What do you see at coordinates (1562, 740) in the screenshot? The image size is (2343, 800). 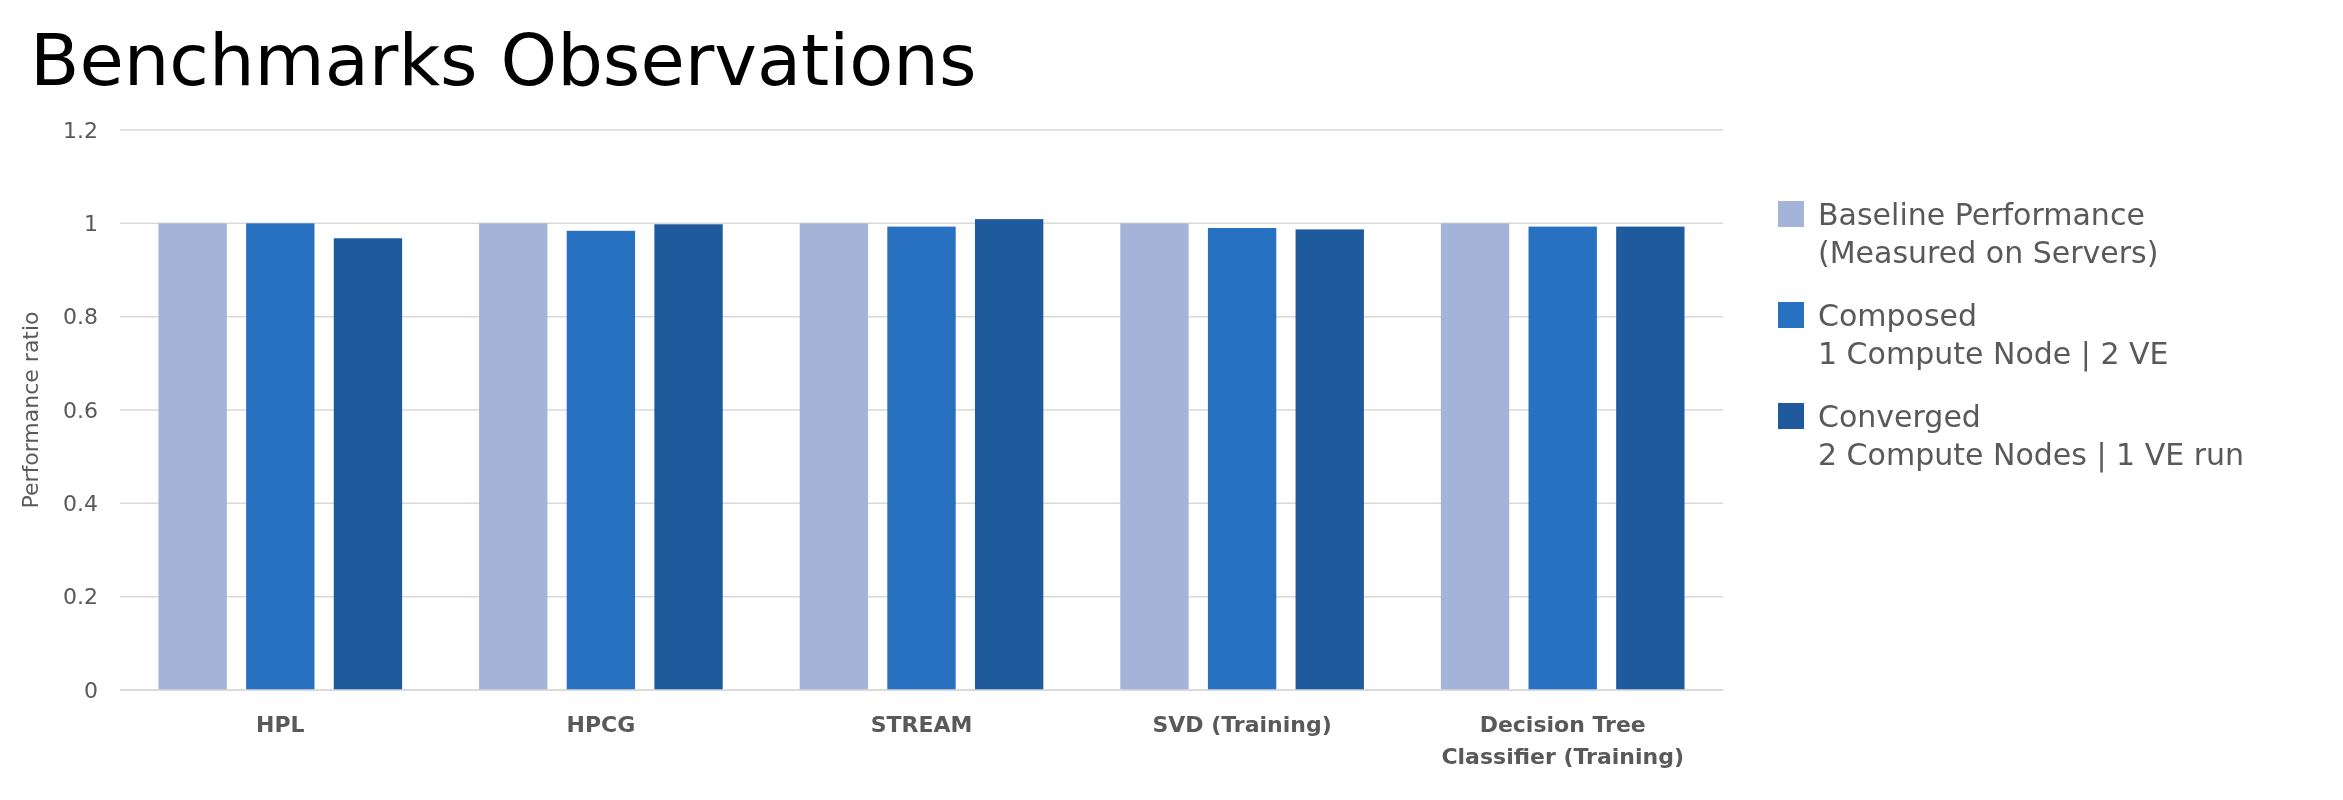 I see `x-tick-label: Decision Tree Classifier (Training)` at bounding box center [1562, 740].